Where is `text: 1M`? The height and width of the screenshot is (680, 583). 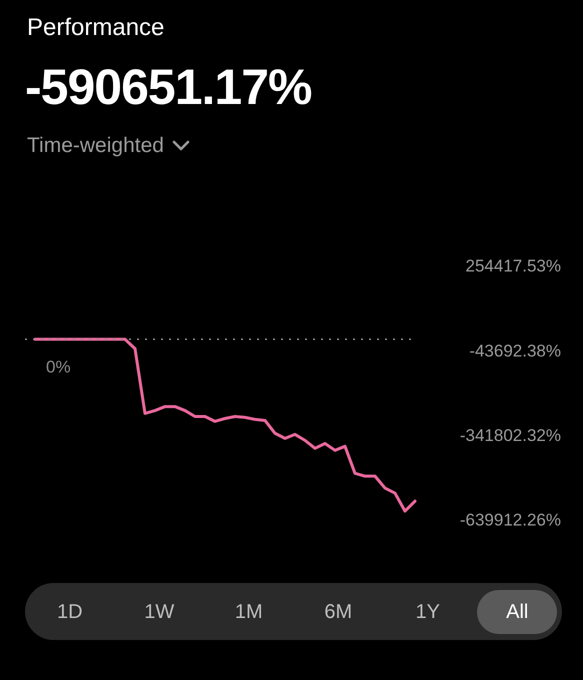 text: 1M is located at coordinates (249, 612).